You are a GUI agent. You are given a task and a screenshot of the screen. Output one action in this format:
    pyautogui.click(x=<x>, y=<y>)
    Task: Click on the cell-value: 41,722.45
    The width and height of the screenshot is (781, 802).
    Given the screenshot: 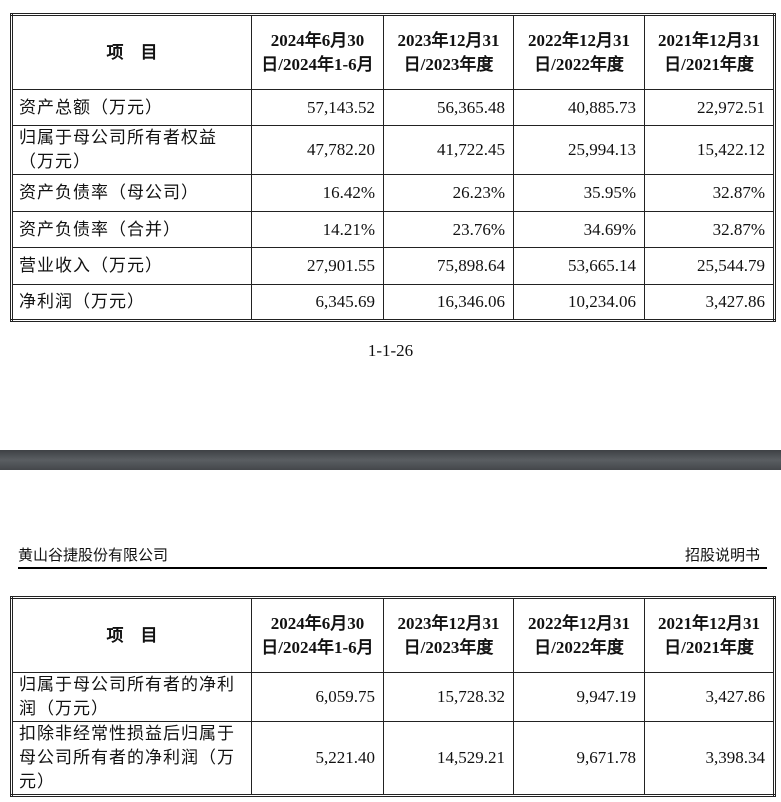 What is the action you would take?
    pyautogui.click(x=448, y=150)
    